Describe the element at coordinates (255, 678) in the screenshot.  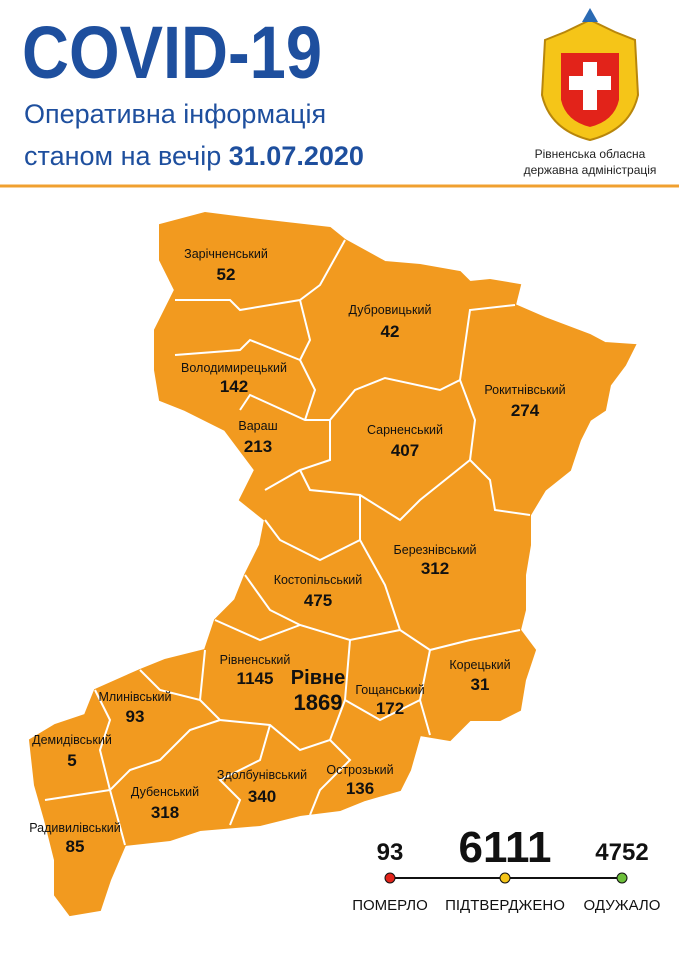
I see `district-value: 1145` at that location.